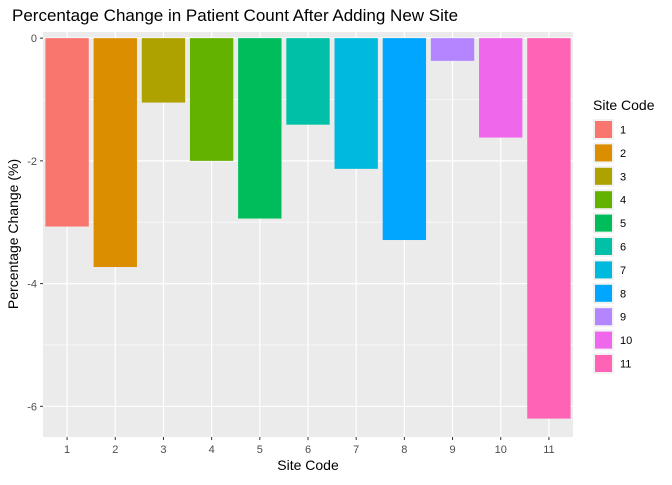 Image resolution: width=672 pixels, height=485 pixels. What do you see at coordinates (13, 234) in the screenshot?
I see `y-axis-title: Percentage Change (%)` at bounding box center [13, 234].